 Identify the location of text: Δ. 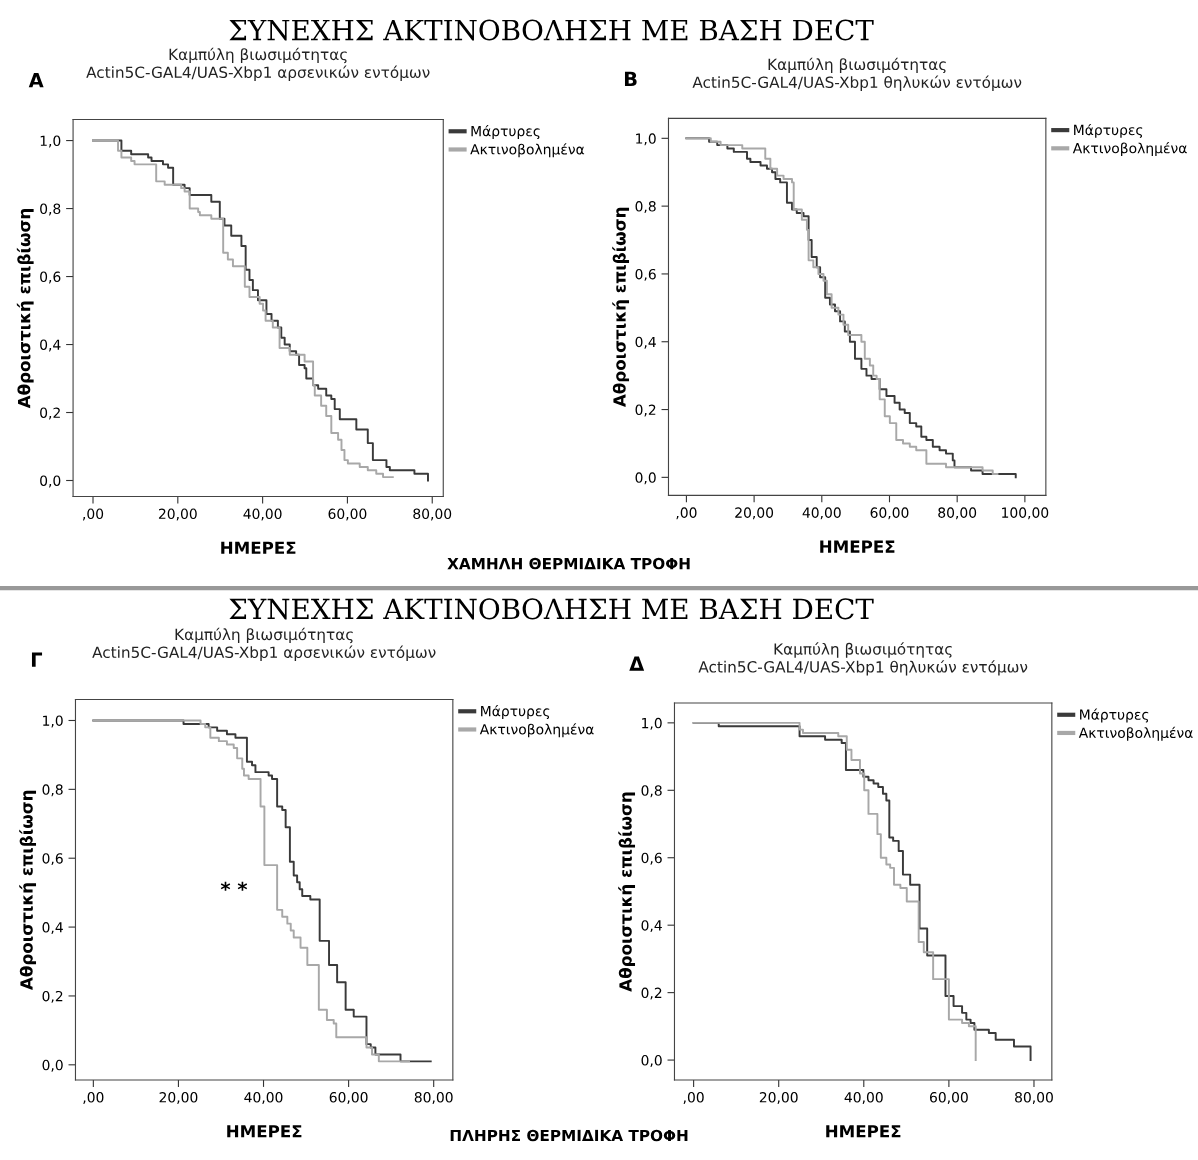
(637, 663).